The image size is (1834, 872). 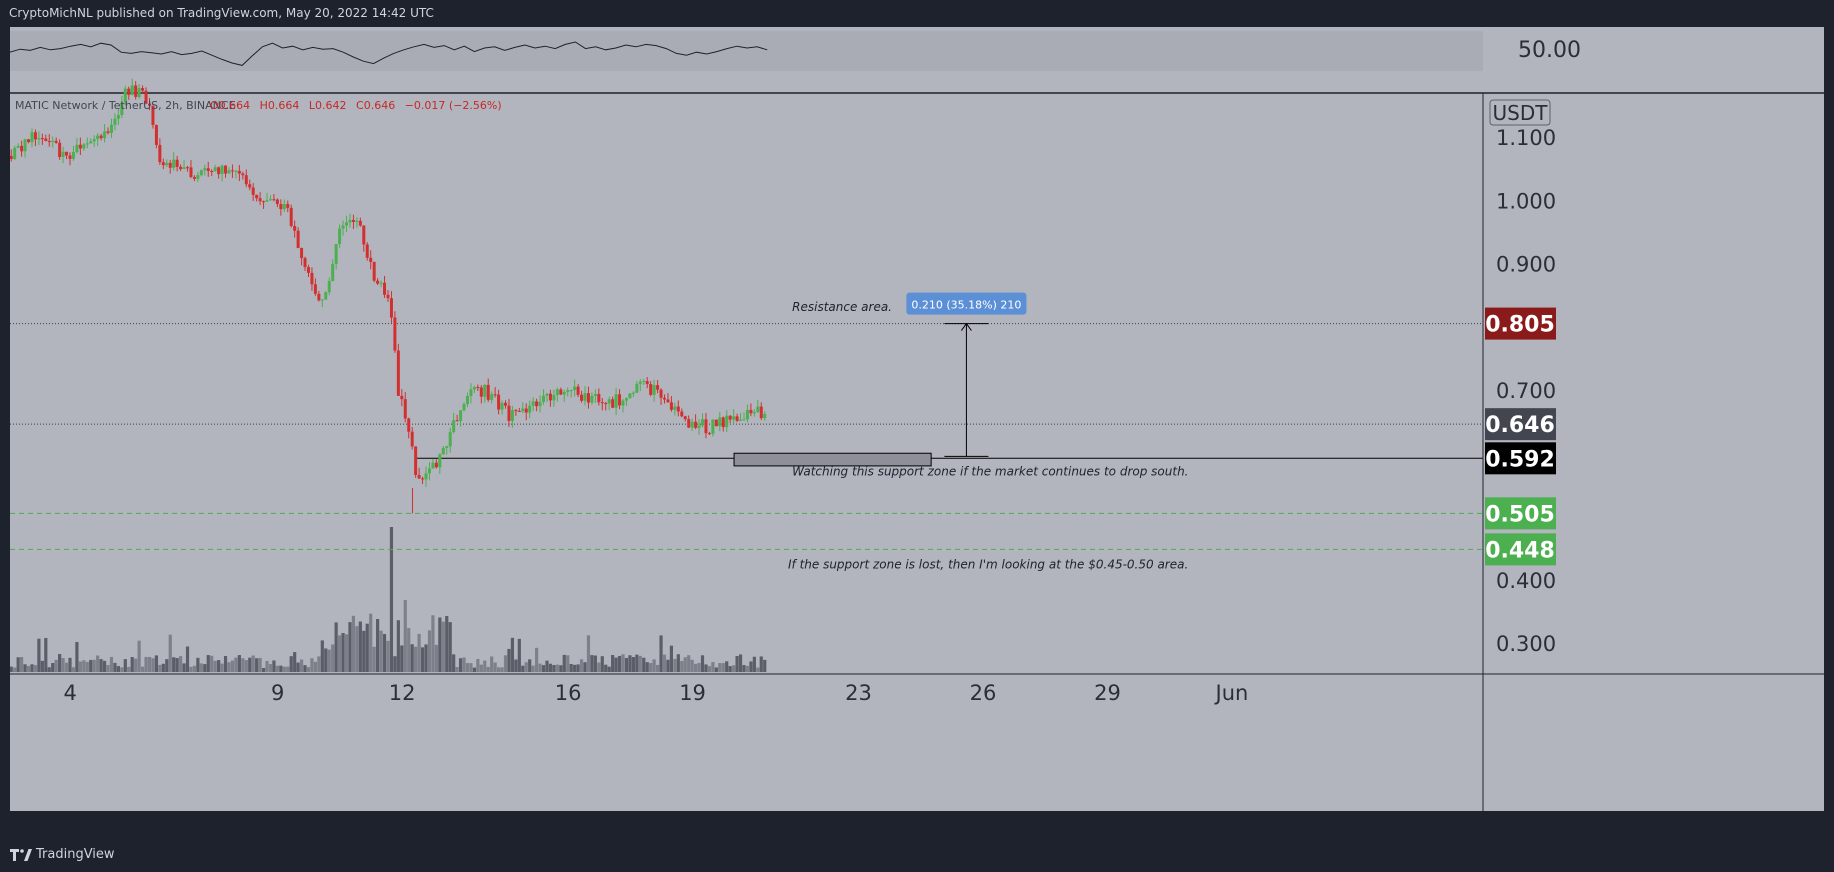 I want to click on price-tick-label: 0.300, so click(x=1526, y=644).